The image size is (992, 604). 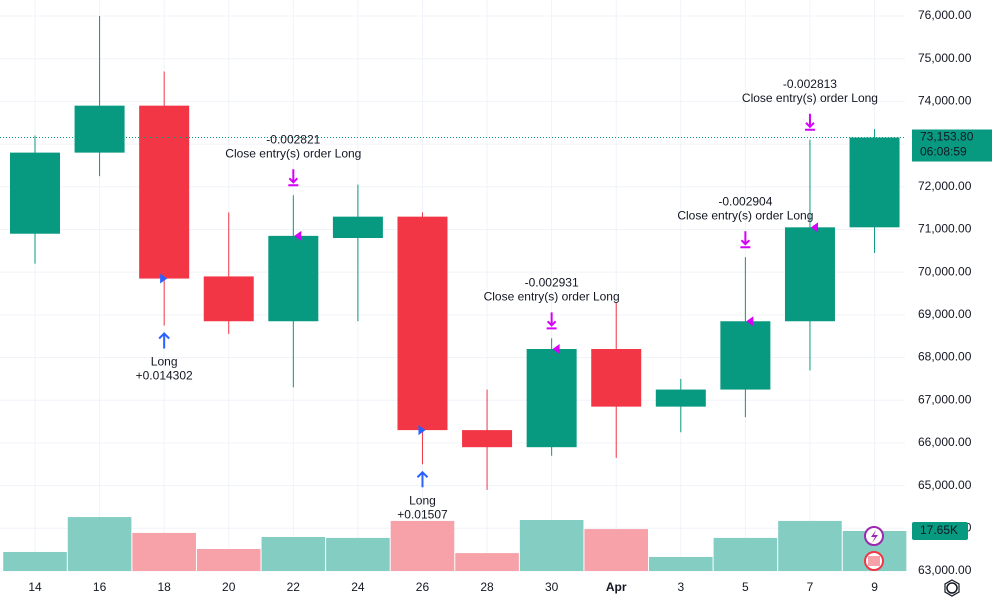 I want to click on settings-icon-outline, so click(x=952, y=588).